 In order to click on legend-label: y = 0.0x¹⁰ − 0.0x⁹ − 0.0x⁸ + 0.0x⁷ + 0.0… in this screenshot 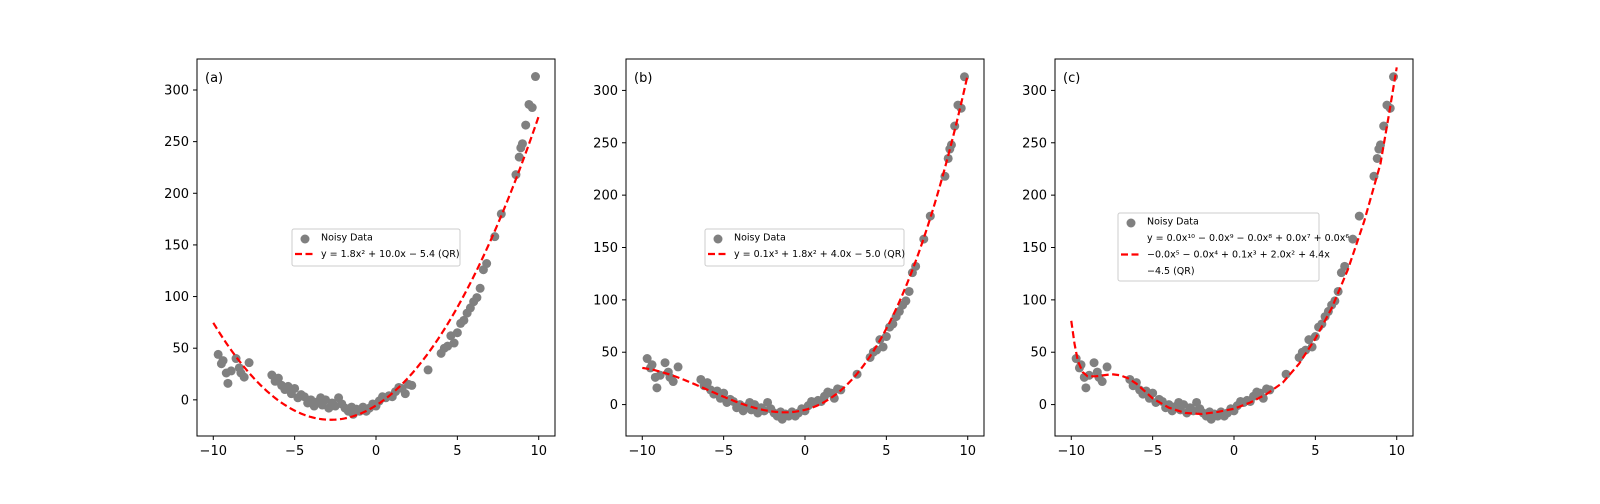, I will do `click(1248, 238)`.